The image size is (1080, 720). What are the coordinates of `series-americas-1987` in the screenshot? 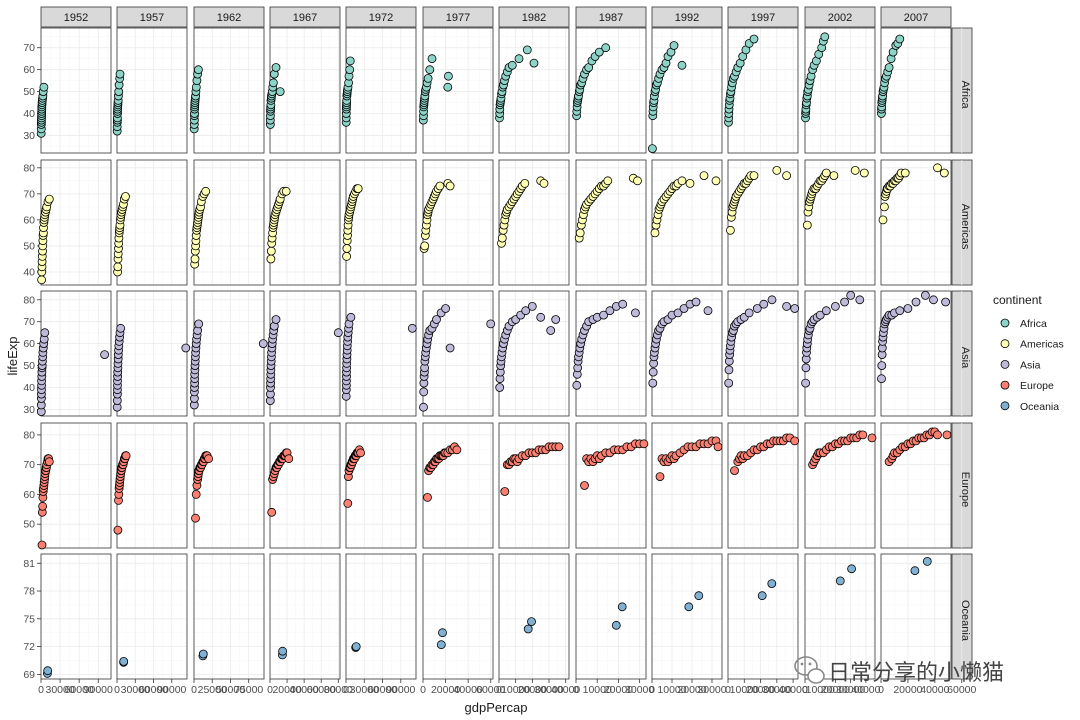 It's located at (608, 208).